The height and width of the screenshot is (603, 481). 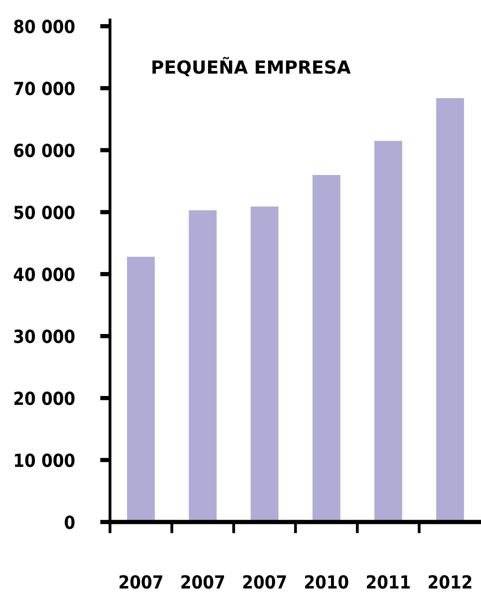 What do you see at coordinates (44, 460) in the screenshot?
I see `y-tick-label: 10 000` at bounding box center [44, 460].